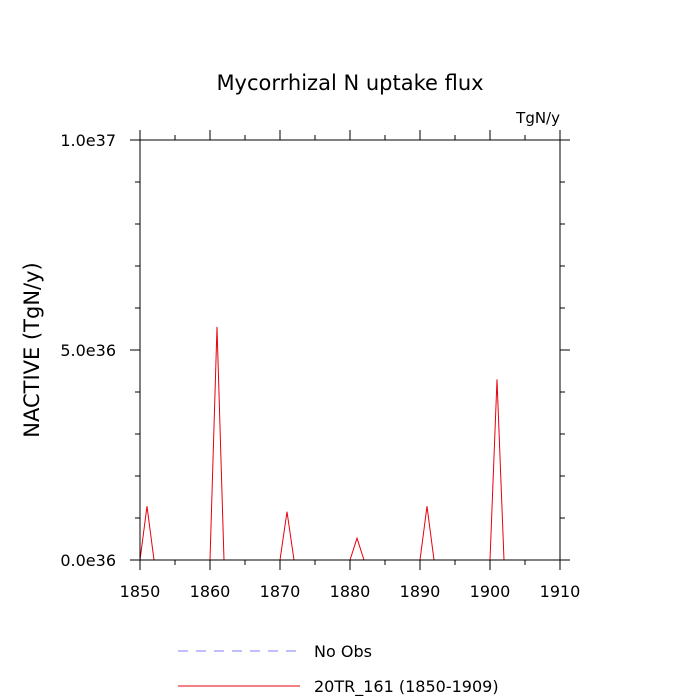 This screenshot has width=700, height=700. What do you see at coordinates (88, 140) in the screenshot?
I see `y-tick-label: 1.0e37` at bounding box center [88, 140].